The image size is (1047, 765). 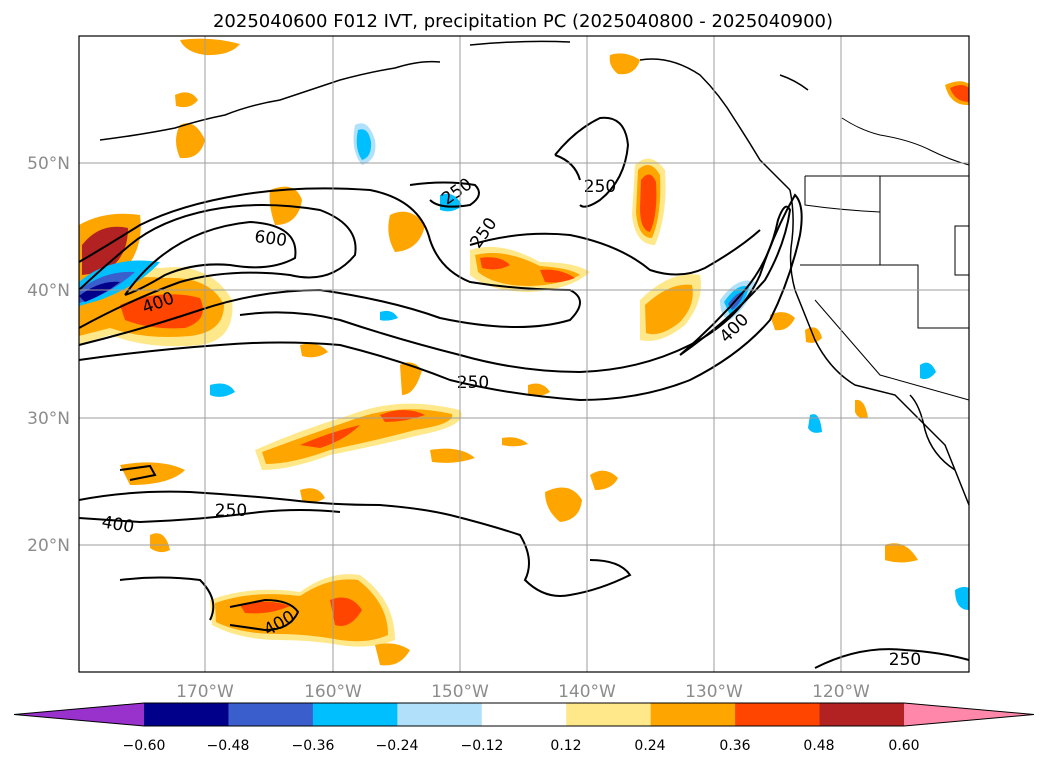 What do you see at coordinates (885, 259) in the screenshot?
I see `political-borders` at bounding box center [885, 259].